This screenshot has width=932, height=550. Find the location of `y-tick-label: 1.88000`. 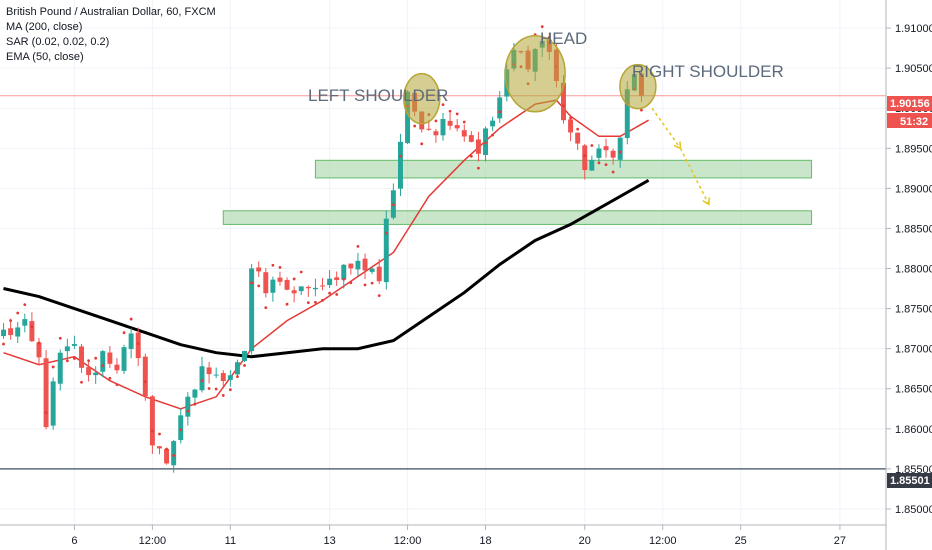

y-tick-label: 1.88000 is located at coordinates (913, 270).